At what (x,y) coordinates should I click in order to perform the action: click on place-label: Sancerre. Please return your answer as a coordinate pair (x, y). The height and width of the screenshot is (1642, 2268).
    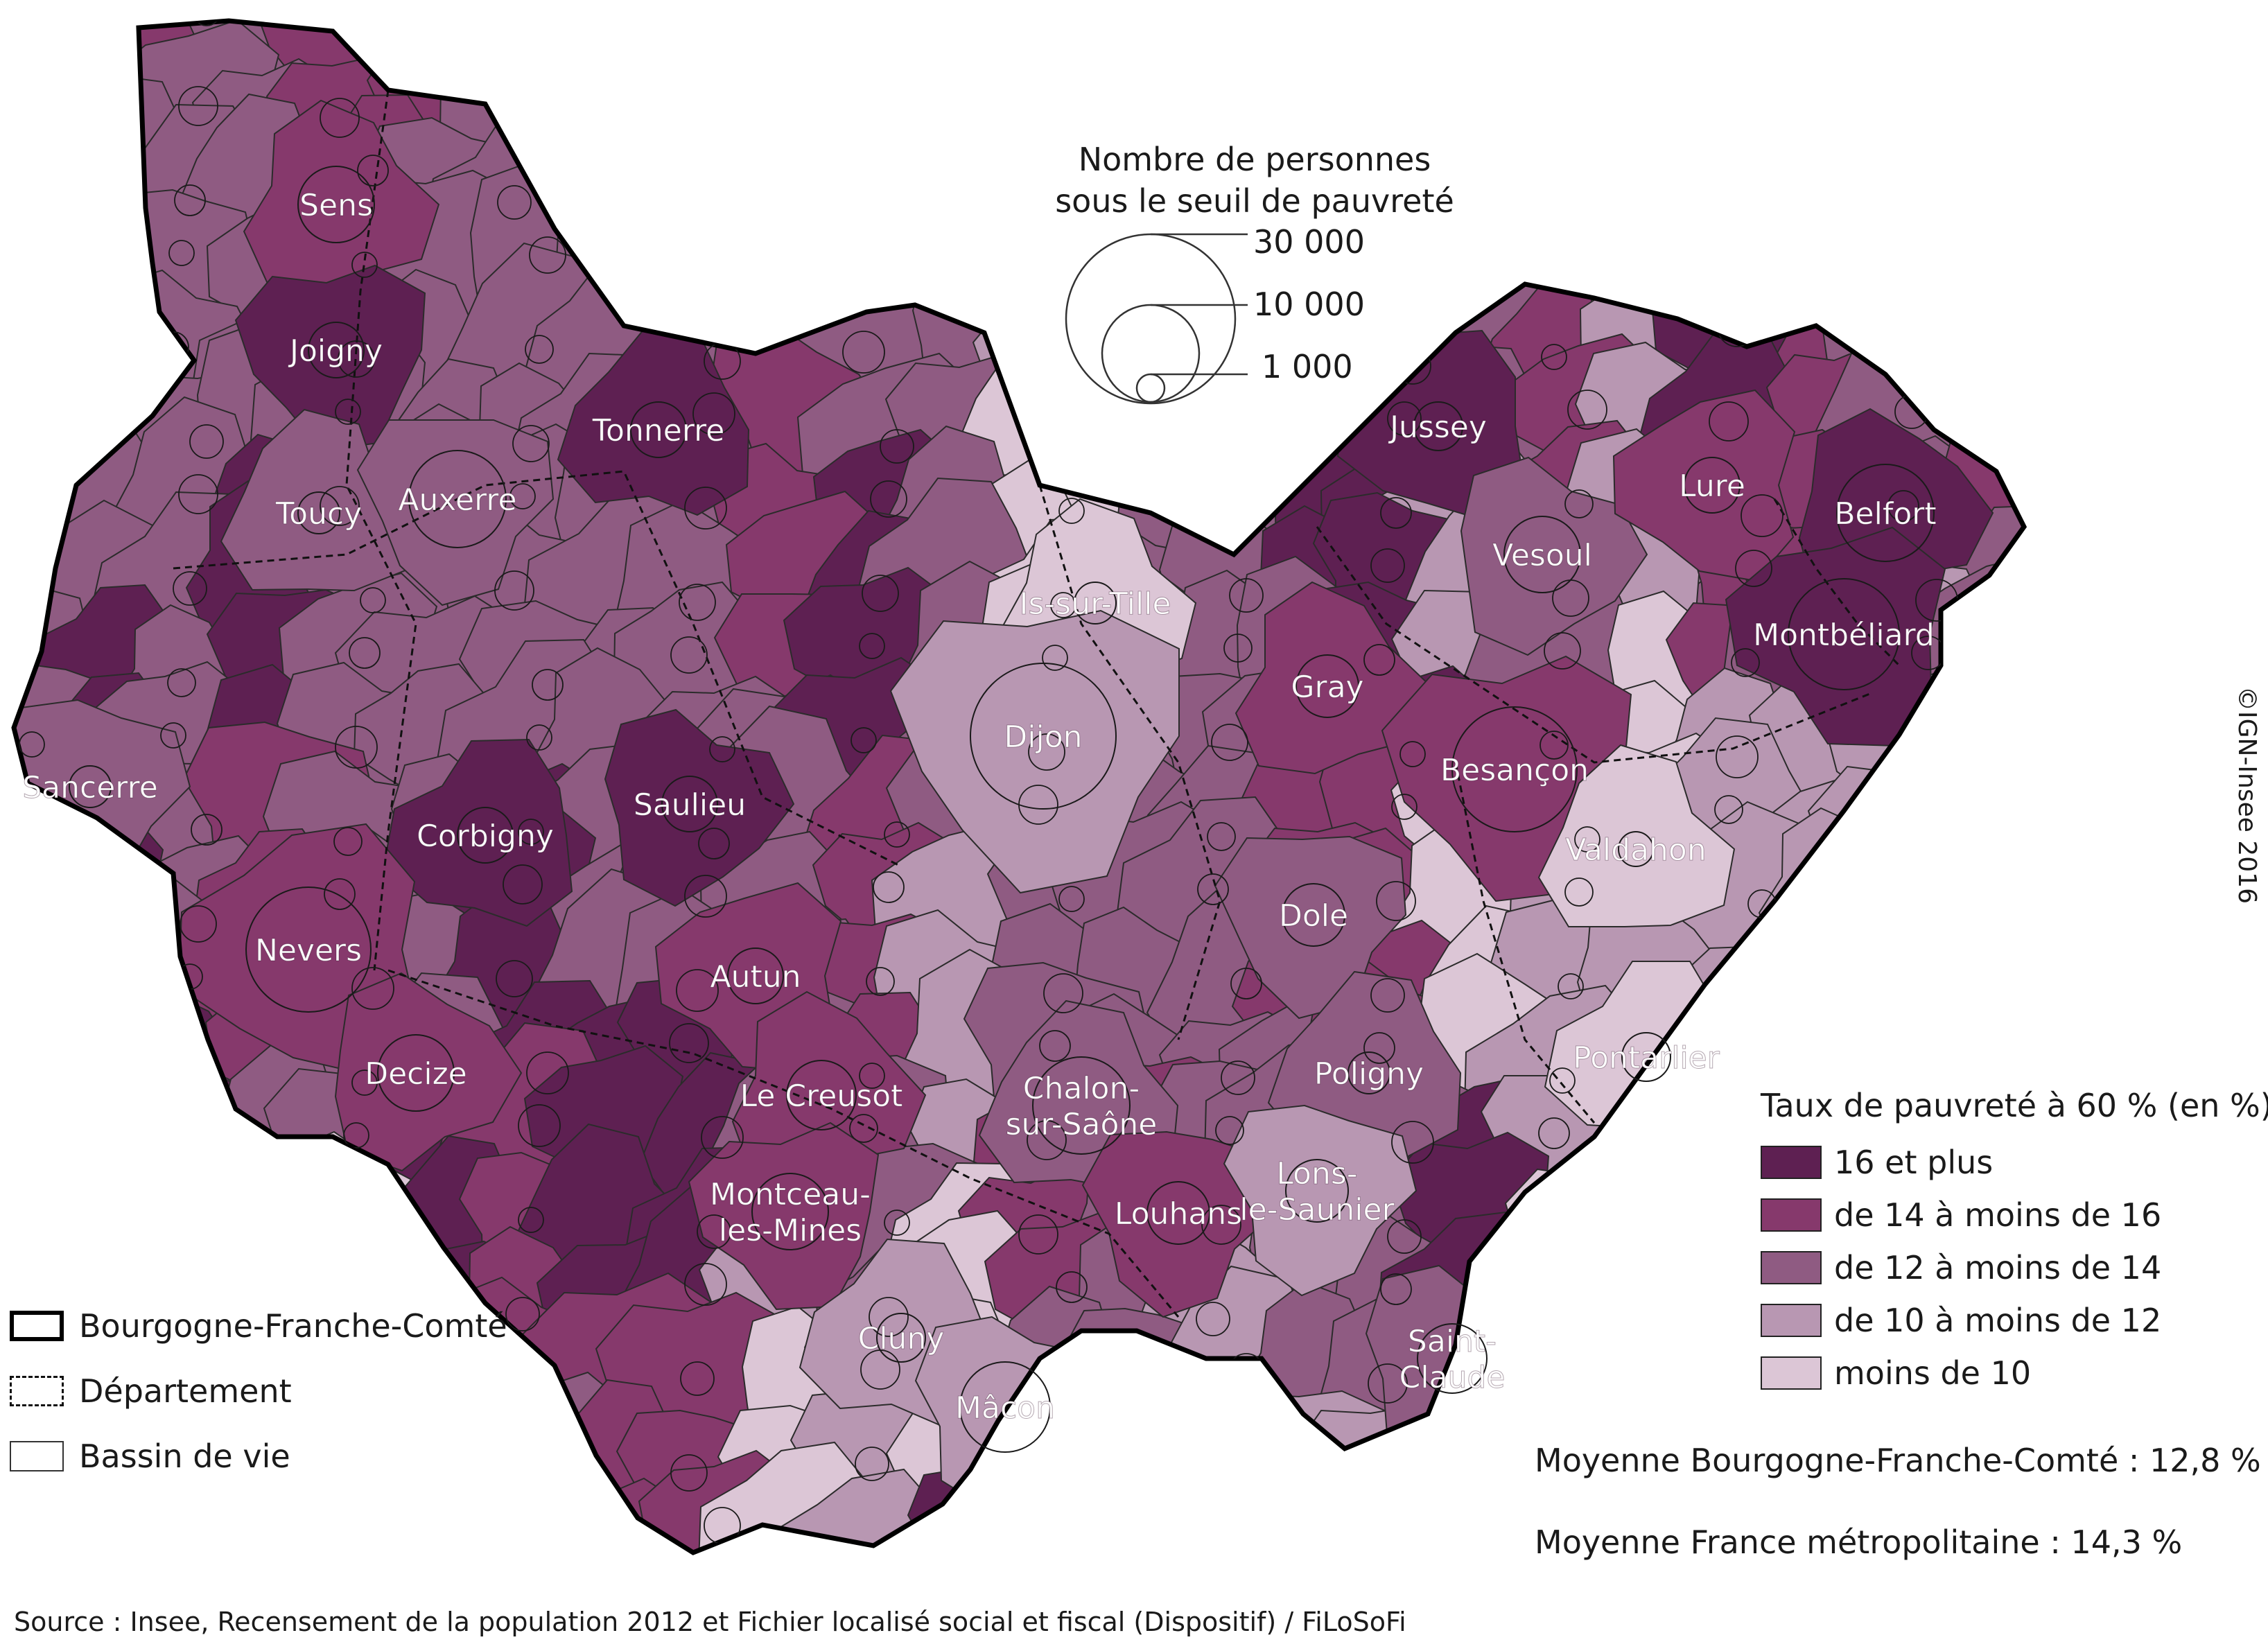
    Looking at the image, I should click on (90, 787).